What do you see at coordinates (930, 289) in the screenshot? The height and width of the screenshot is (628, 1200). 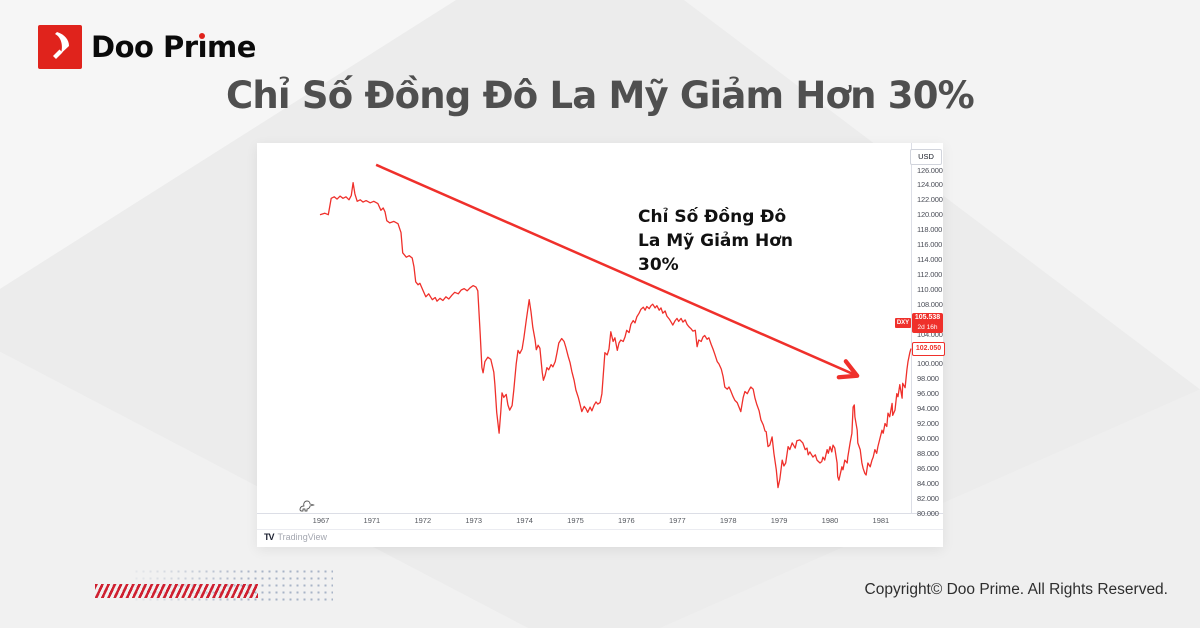 I see `y-axis-tick-label: 110.000` at bounding box center [930, 289].